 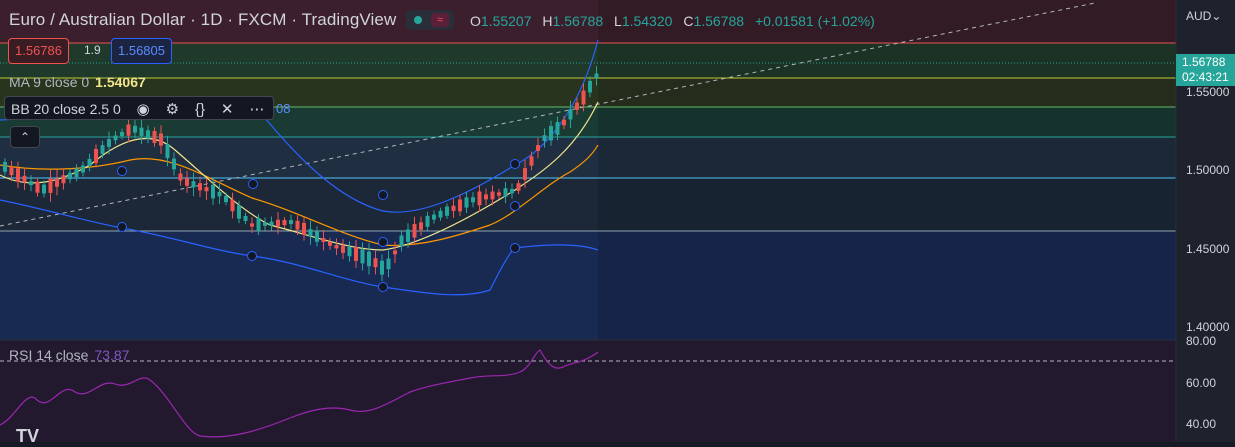 I want to click on status-dot-icon, so click(x=418, y=20).